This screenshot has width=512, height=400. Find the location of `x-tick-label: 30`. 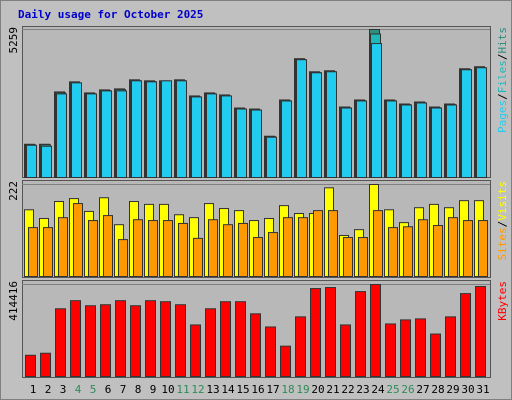

x-tick-label: 30 is located at coordinates (467, 389).